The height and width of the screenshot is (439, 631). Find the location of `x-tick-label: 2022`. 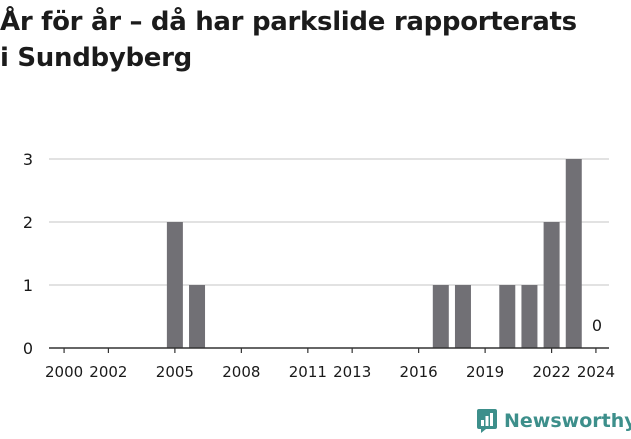

x-tick-label: 2022 is located at coordinates (552, 372).